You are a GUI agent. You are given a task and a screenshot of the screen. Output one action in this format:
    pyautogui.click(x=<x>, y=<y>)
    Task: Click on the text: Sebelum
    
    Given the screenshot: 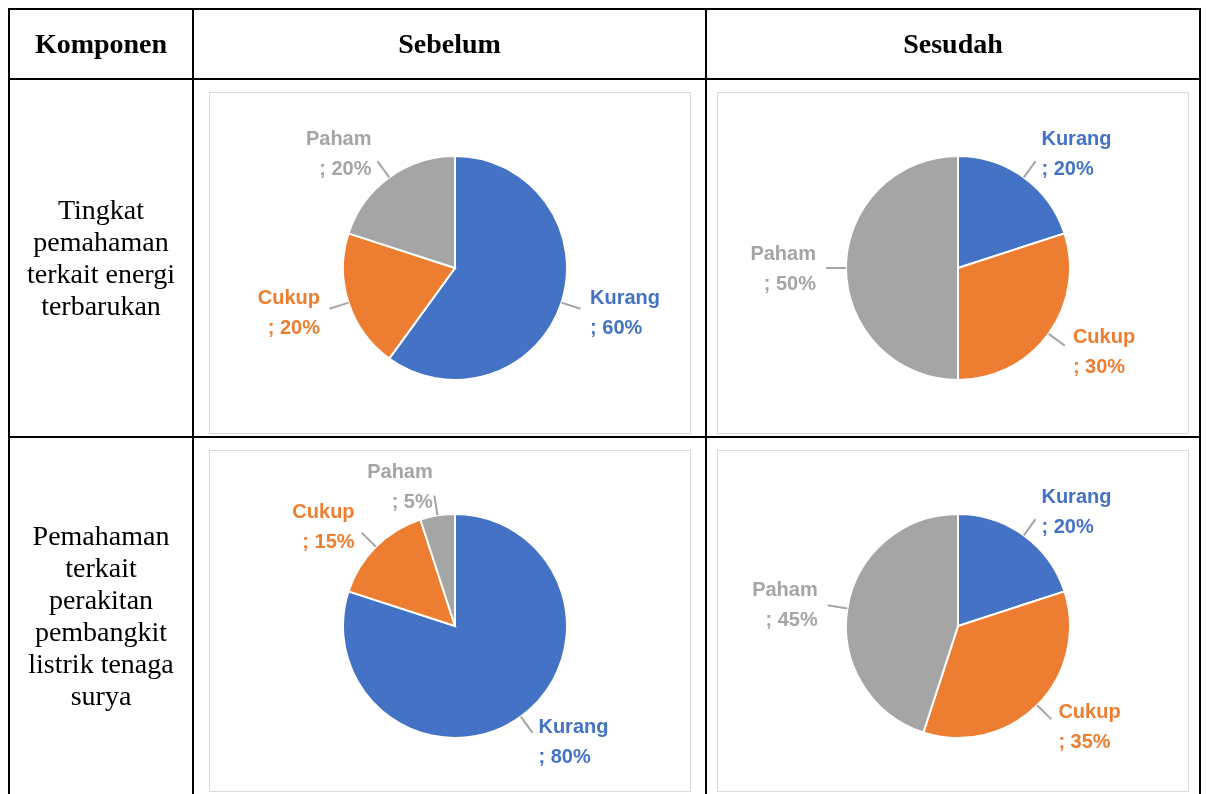 What is the action you would take?
    pyautogui.click(x=450, y=45)
    